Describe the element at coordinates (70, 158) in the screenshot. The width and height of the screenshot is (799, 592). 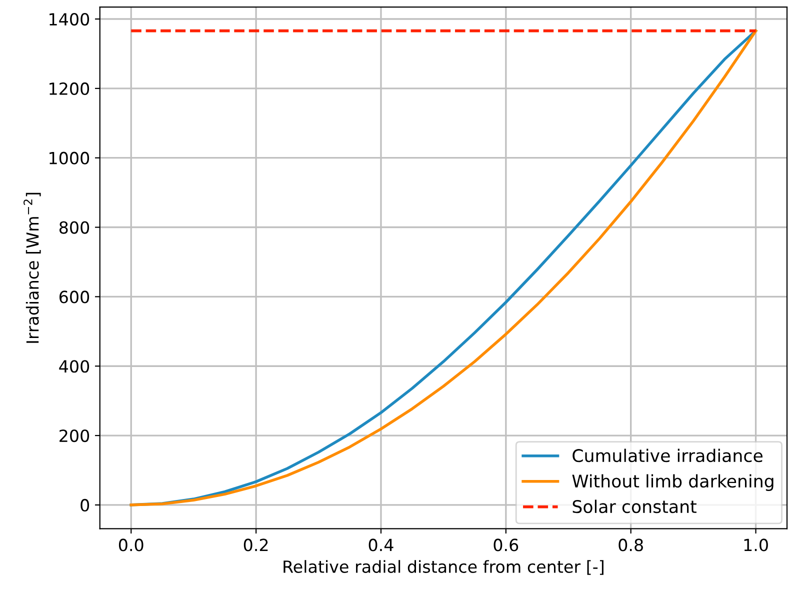
I see `y-tick-label: 1000` at that location.